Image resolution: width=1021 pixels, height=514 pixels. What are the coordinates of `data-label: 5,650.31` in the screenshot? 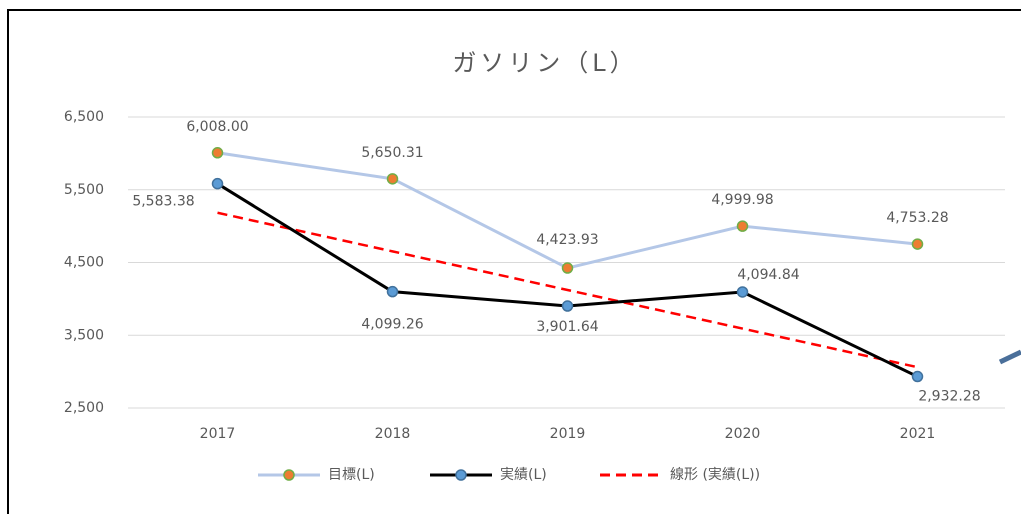 It's located at (392, 153).